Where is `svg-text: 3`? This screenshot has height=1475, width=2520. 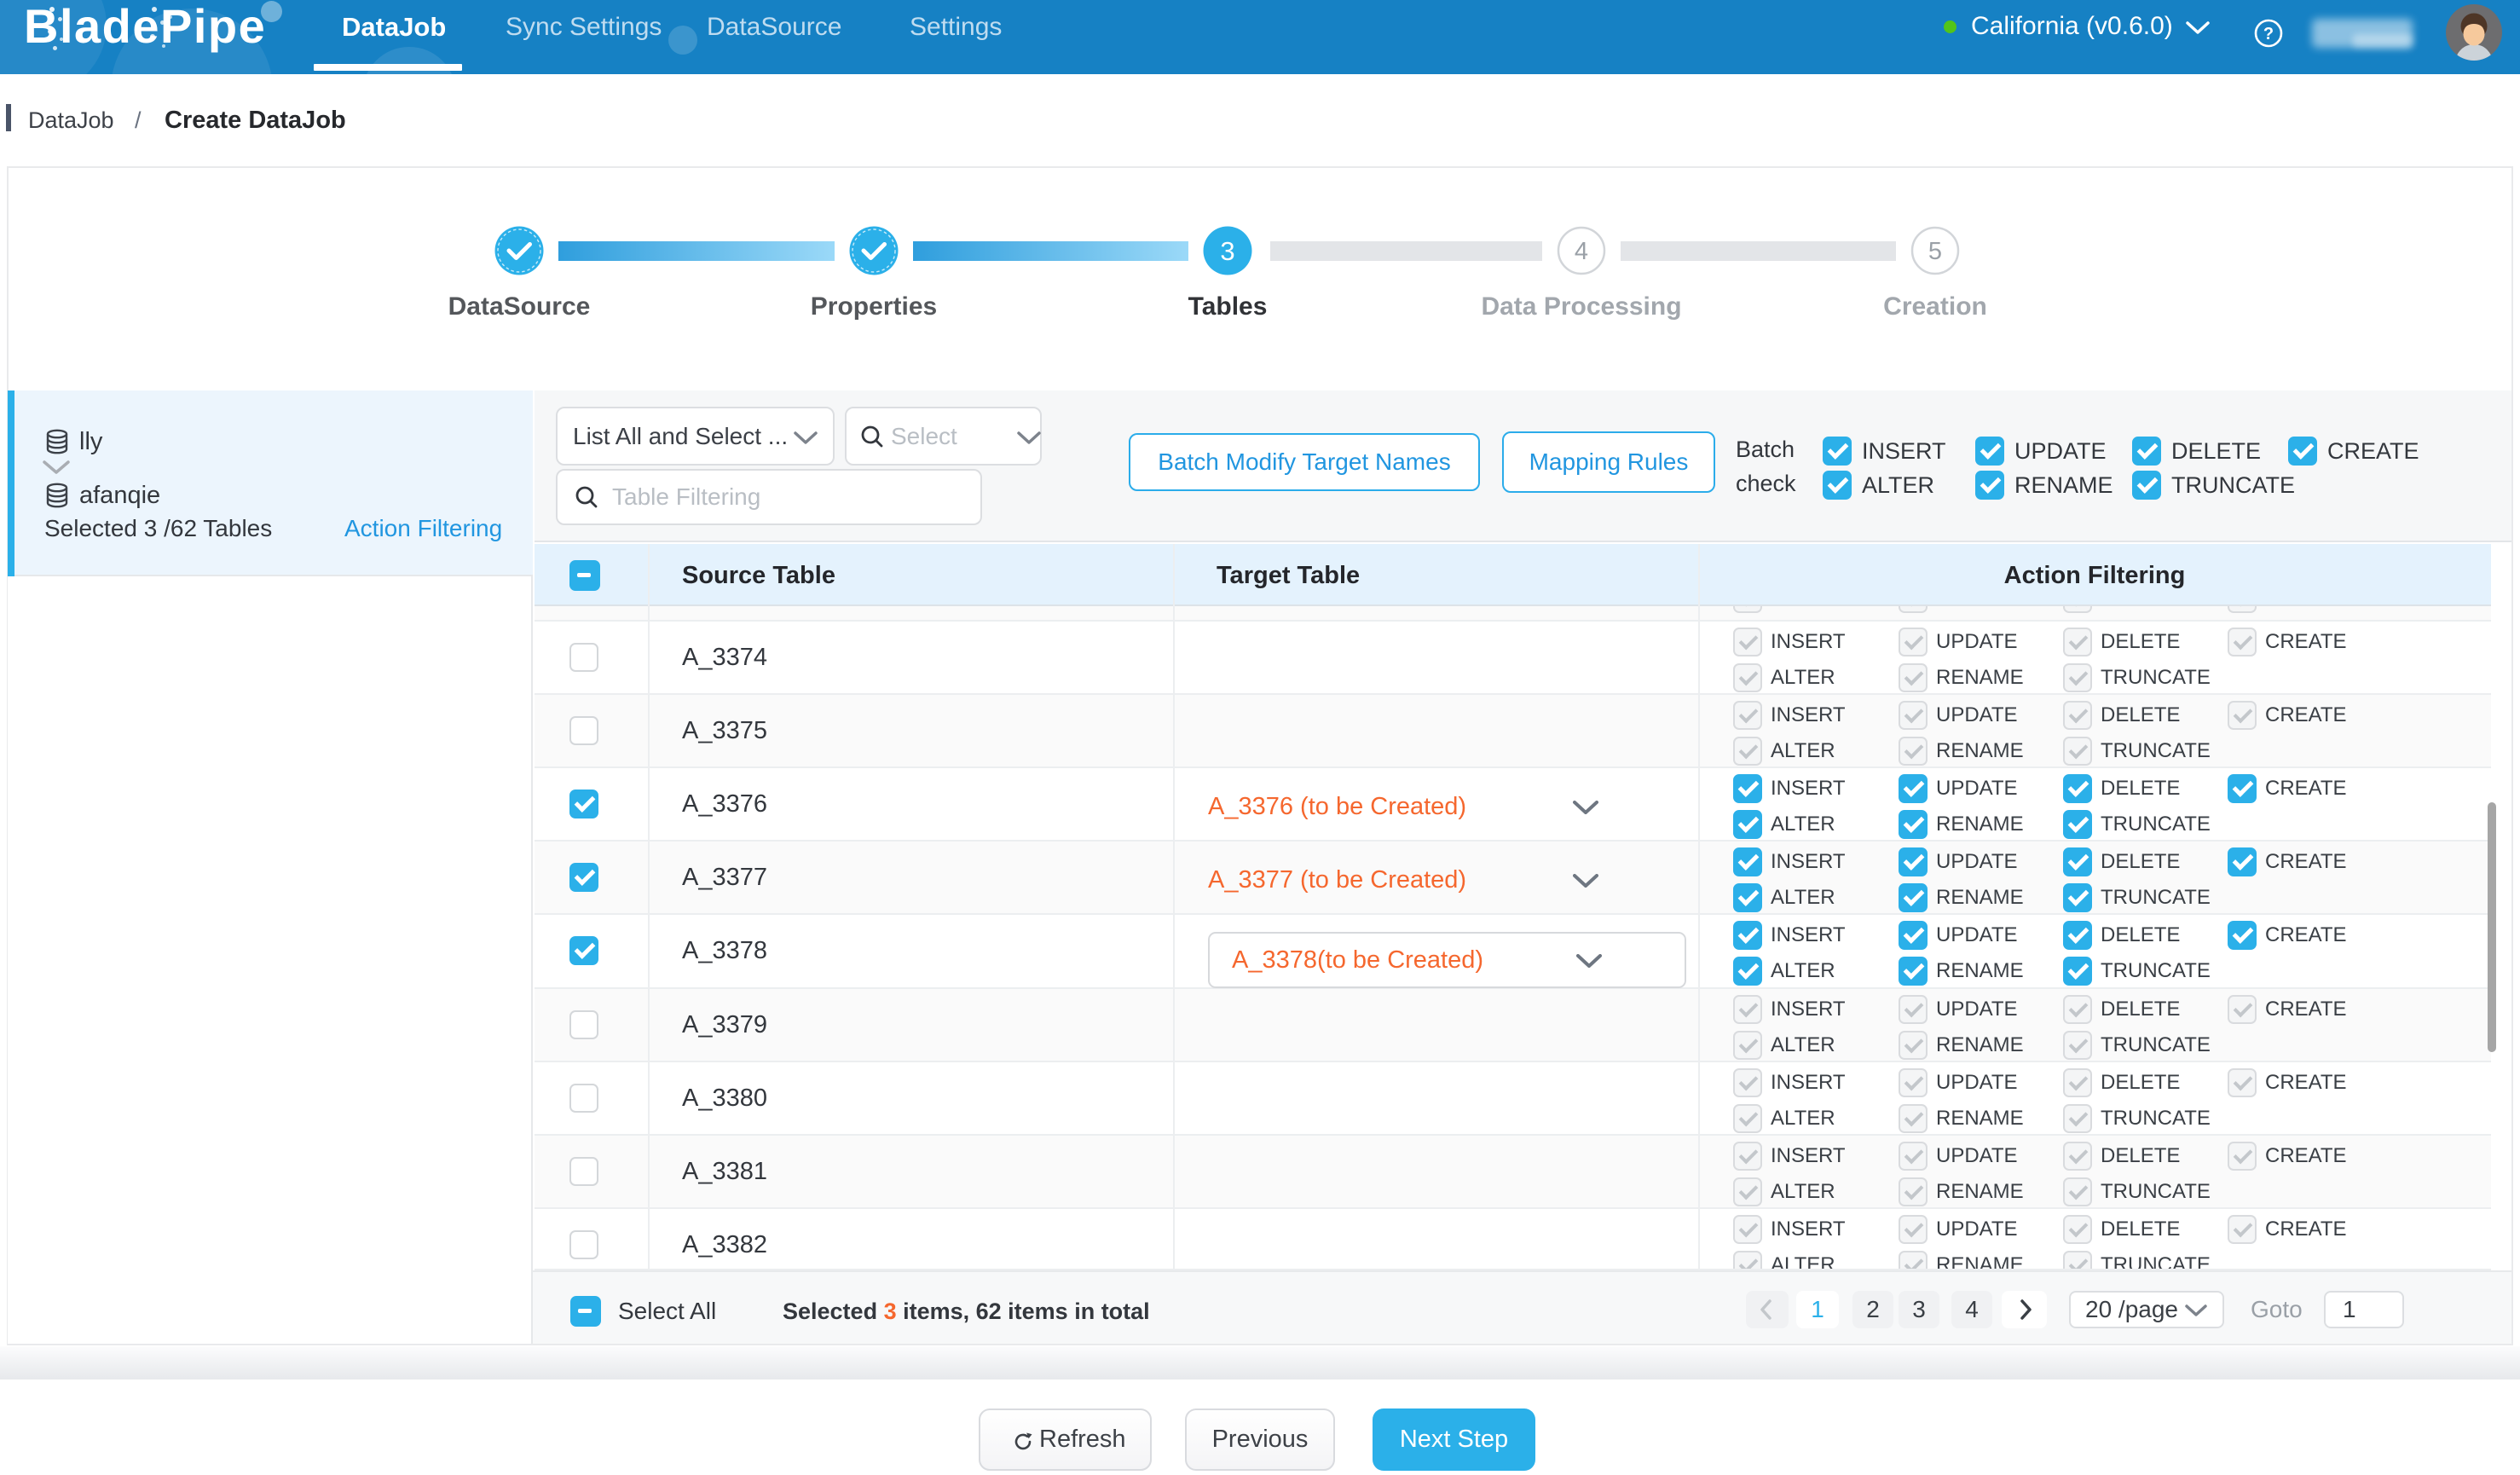
svg-text: 3 is located at coordinates (1227, 251).